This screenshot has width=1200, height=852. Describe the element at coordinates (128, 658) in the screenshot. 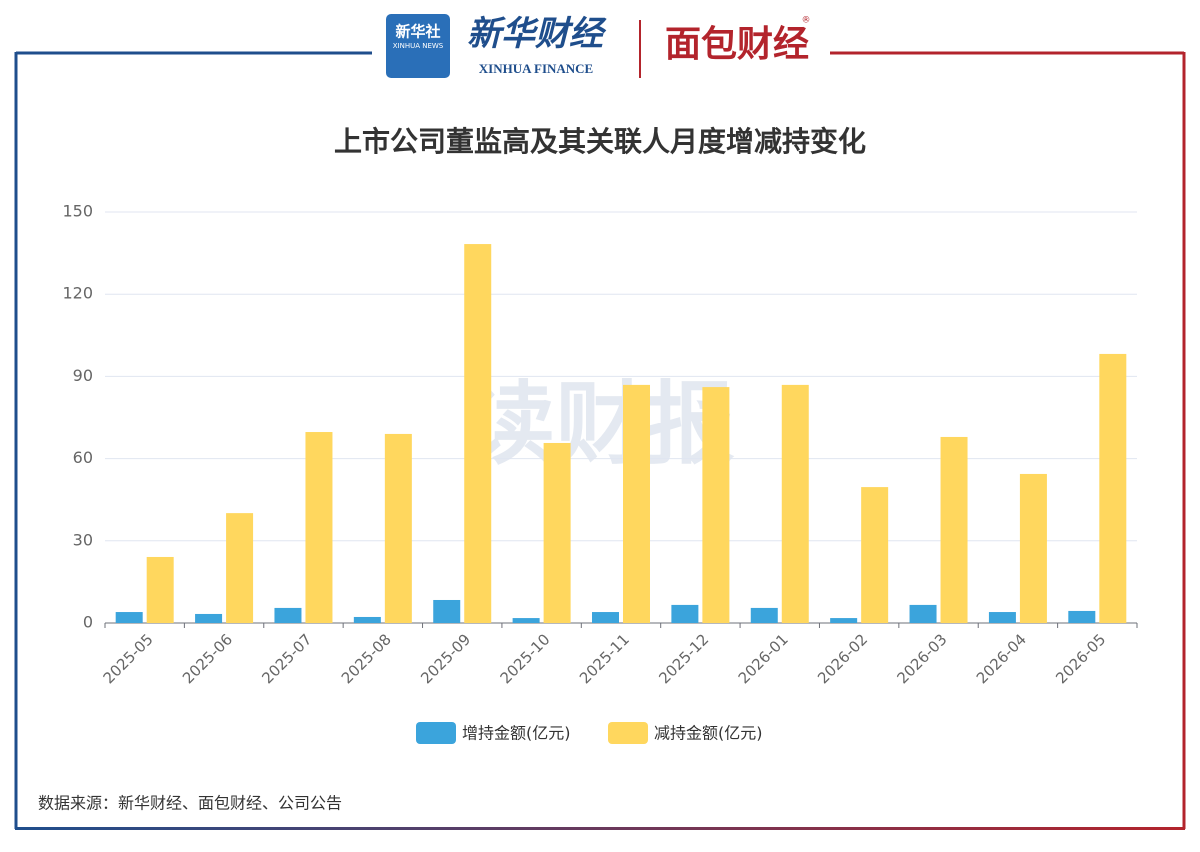

I see `x-tick-label: 2025-05` at that location.